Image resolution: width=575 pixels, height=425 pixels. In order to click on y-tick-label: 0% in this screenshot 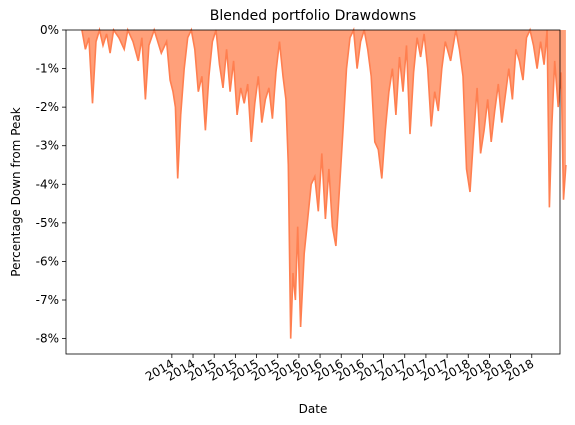, I will do `click(49, 30)`.